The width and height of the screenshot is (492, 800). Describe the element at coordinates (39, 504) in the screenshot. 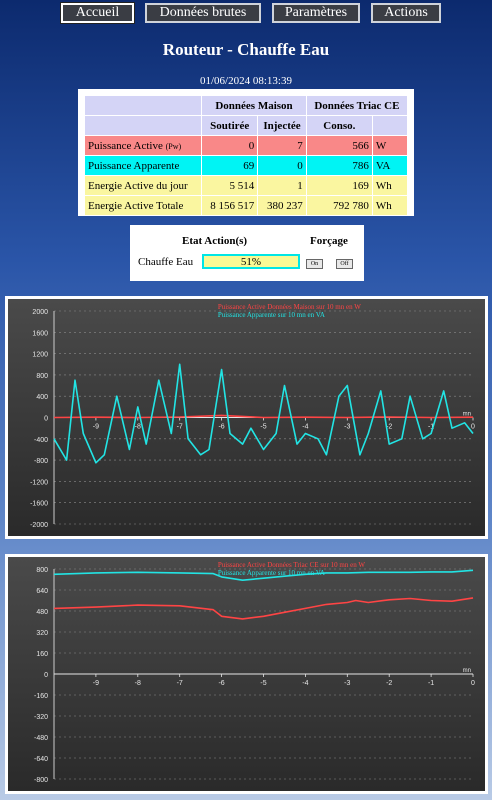

I see `y-tick-label: -1600` at that location.